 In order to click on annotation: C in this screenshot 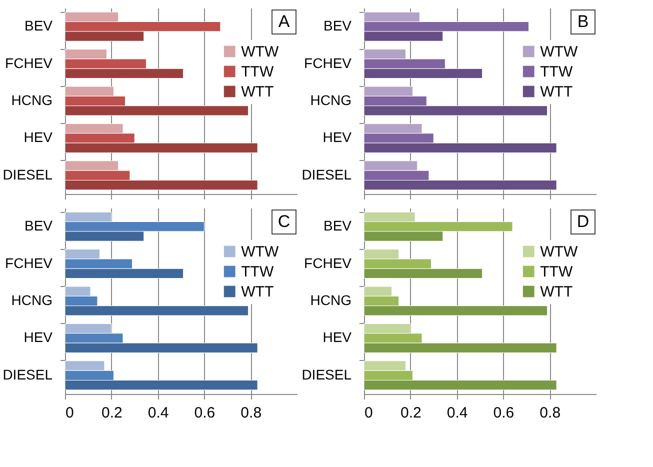, I will do `click(284, 221)`.